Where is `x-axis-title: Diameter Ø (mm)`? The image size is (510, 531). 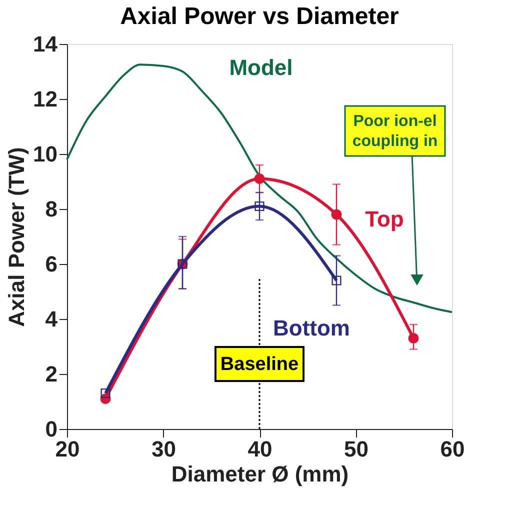
x-axis-title: Diameter Ø (mm) is located at coordinates (260, 474).